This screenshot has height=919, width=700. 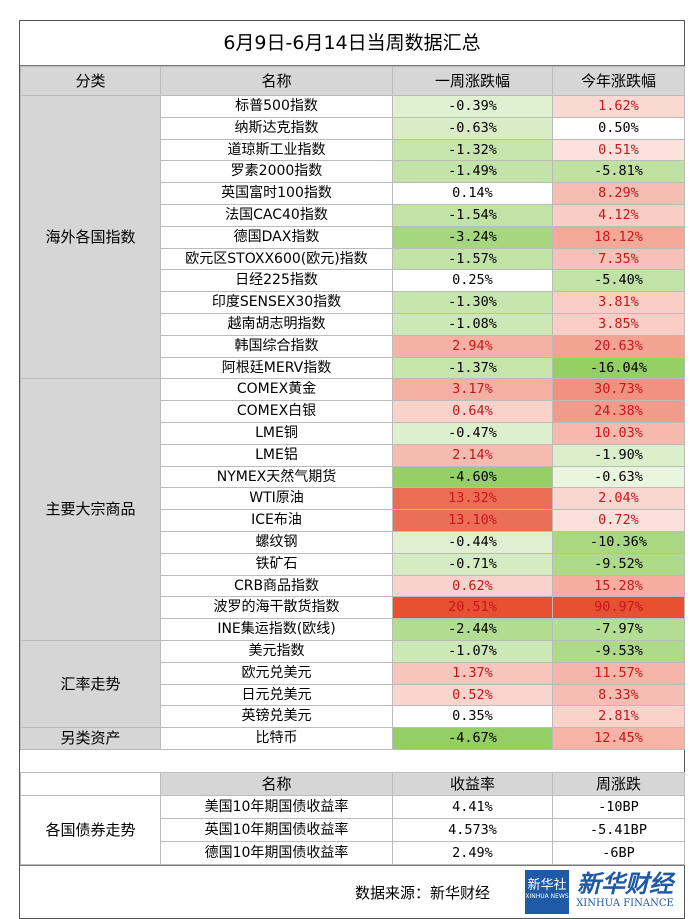 What do you see at coordinates (618, 738) in the screenshot?
I see `value-cell: 12.45%` at bounding box center [618, 738].